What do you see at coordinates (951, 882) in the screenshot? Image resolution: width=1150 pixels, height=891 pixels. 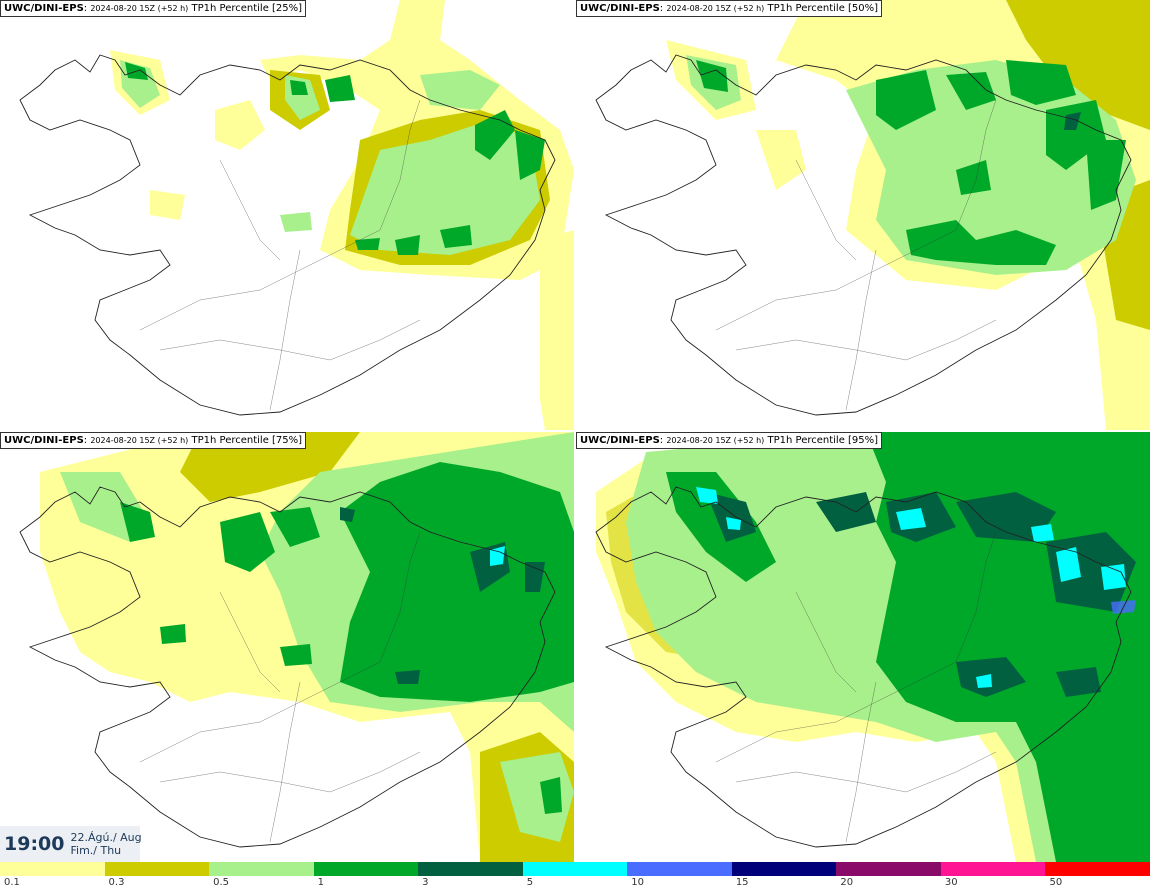 I see `colorbar-tick-label: 30` at bounding box center [951, 882].